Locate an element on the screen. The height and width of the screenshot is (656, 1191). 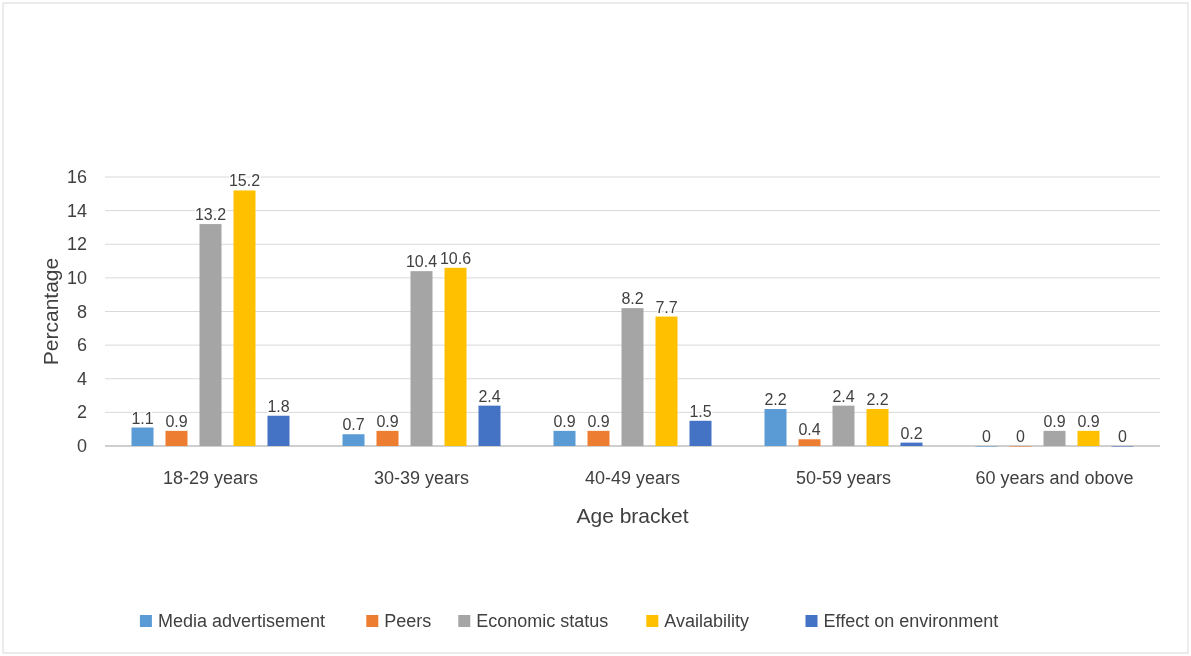
data-label: 7.7 is located at coordinates (666, 307).